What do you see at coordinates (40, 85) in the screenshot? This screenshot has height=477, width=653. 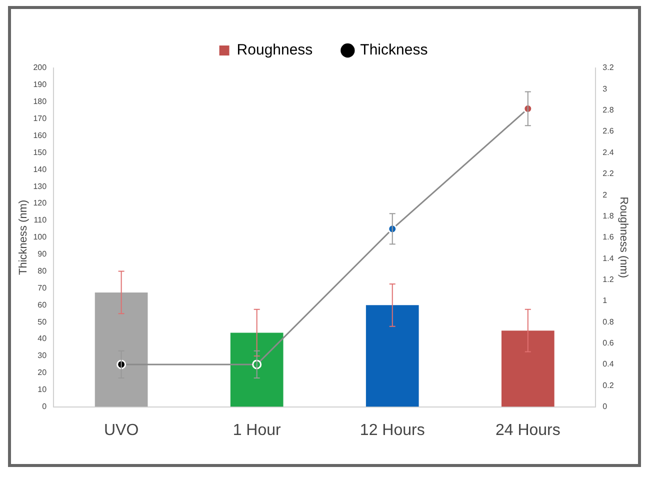 I see `y-tick-label: 190` at bounding box center [40, 85].